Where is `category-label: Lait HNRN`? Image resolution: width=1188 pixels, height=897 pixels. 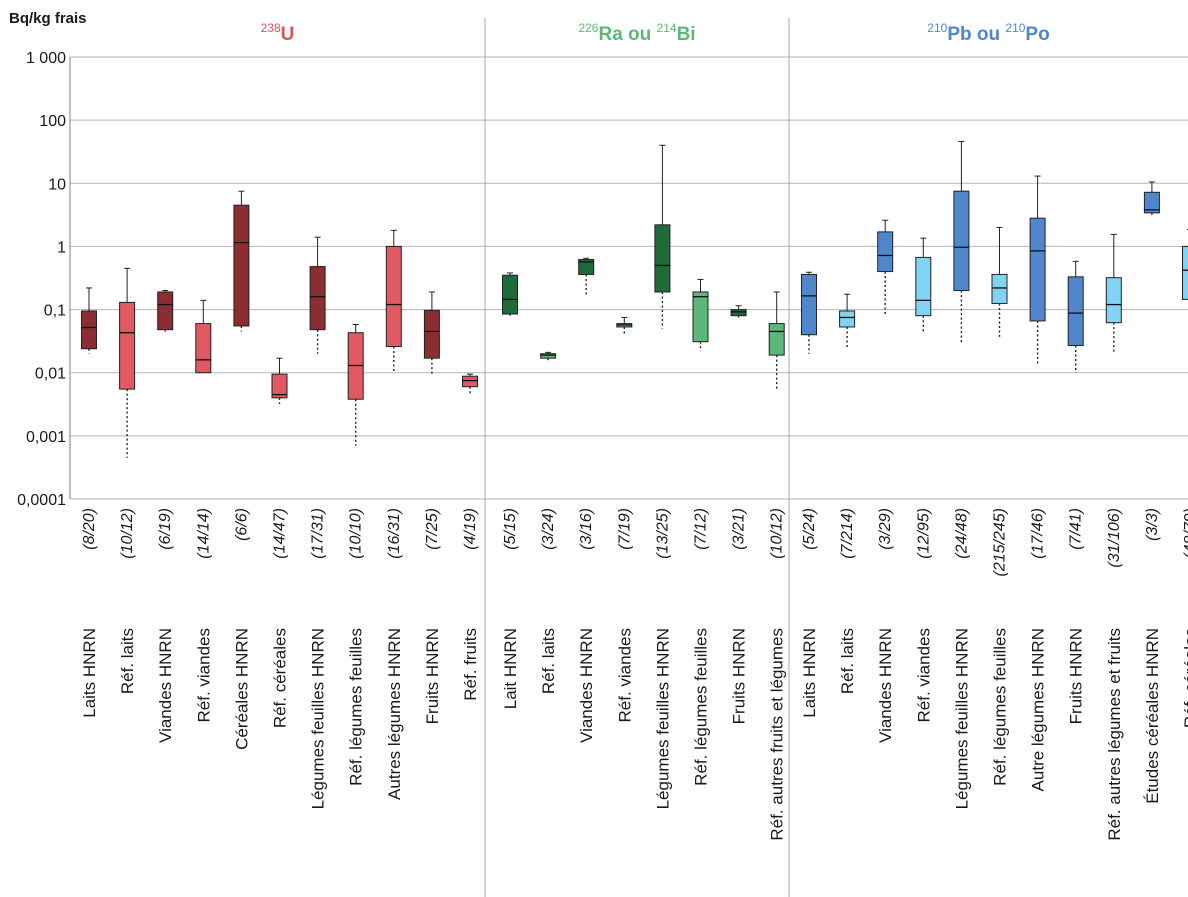 category-label: Lait HNRN is located at coordinates (510, 668).